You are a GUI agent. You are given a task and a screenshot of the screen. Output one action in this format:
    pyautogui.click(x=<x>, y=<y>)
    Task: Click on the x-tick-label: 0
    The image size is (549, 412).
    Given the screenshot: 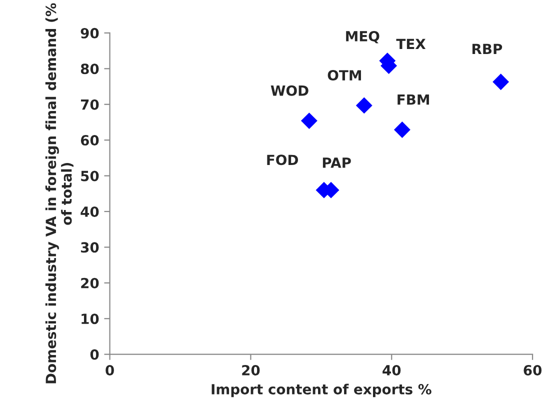 What is the action you would take?
    pyautogui.click(x=110, y=370)
    